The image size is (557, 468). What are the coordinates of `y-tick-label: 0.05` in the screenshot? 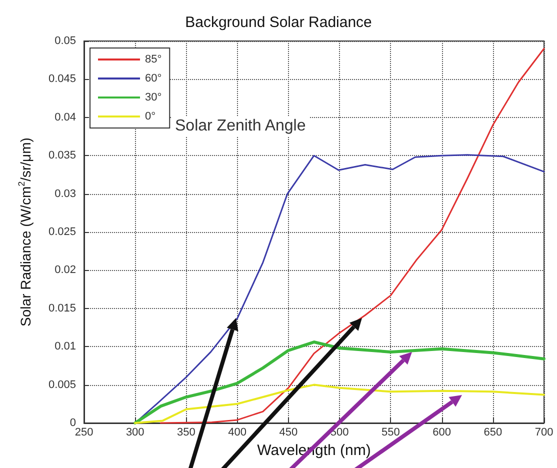 It's located at (65, 41).